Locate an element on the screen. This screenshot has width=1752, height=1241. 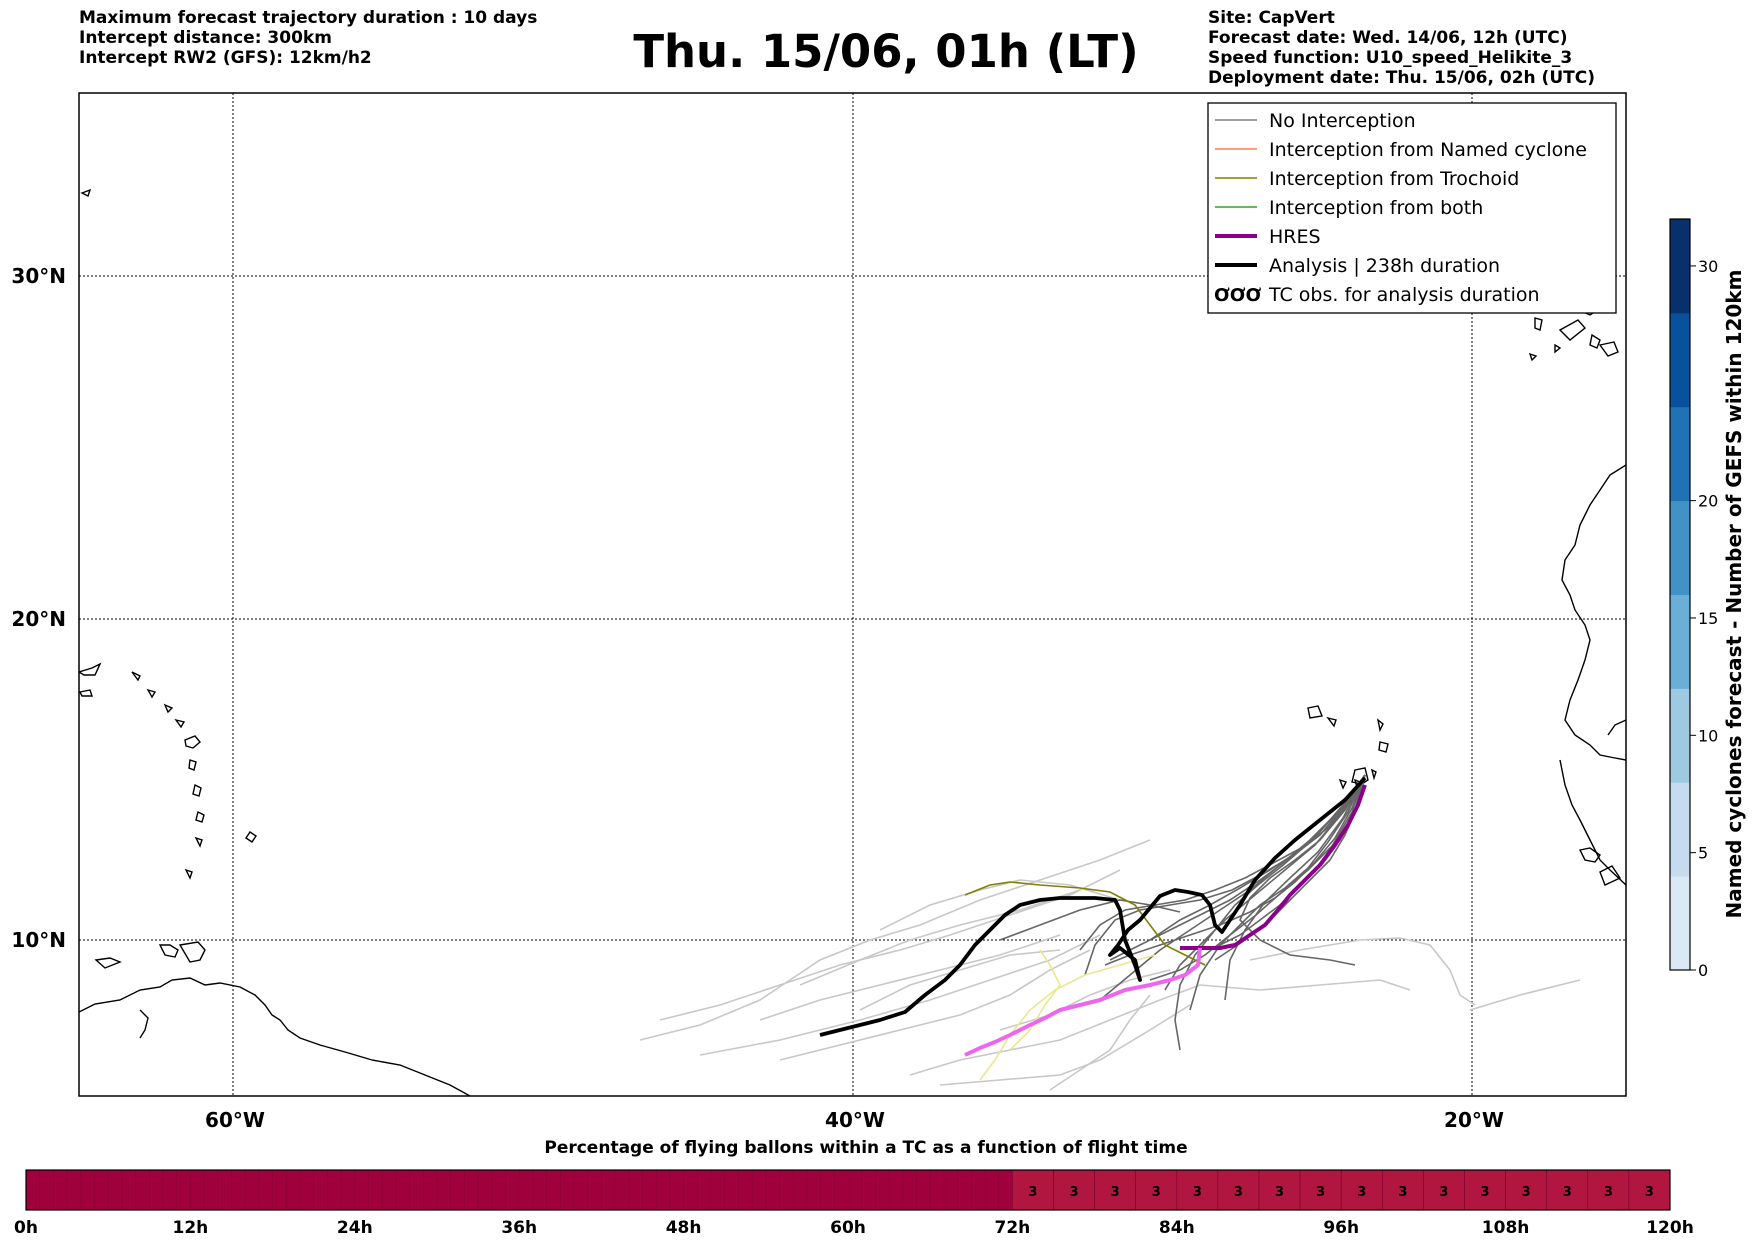
colorbar-tick-label: 5 is located at coordinates (1703, 853).